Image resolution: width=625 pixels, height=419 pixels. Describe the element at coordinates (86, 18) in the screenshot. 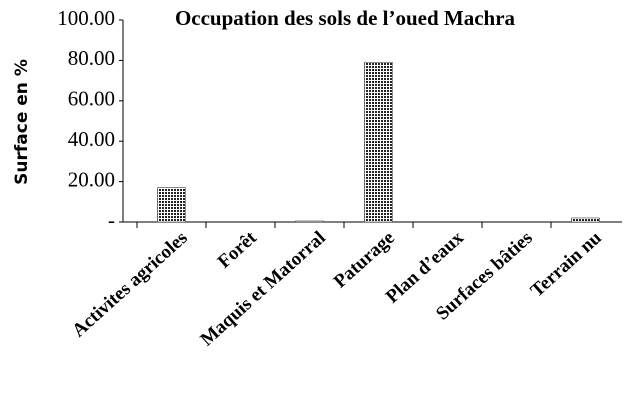

I see `y-tick-label: 100.00` at that location.